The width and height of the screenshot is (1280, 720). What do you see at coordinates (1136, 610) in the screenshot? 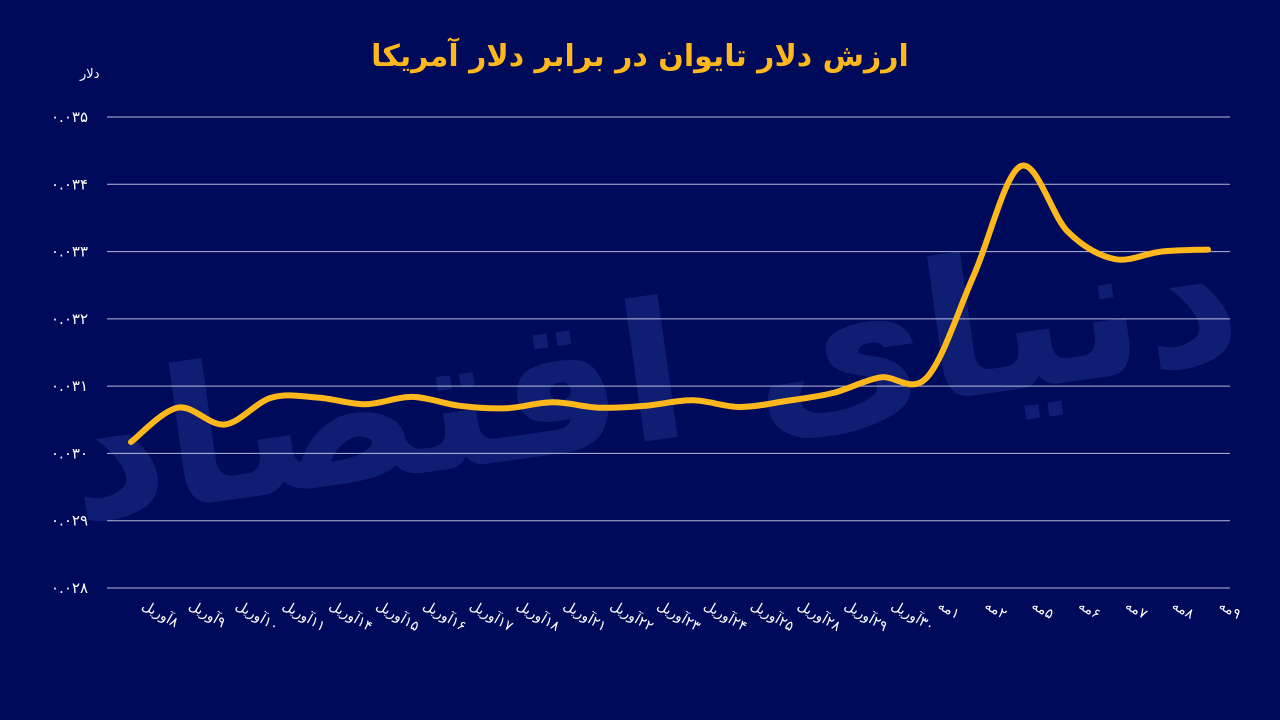
I see `x-tick-label: ۷مه` at bounding box center [1136, 610].